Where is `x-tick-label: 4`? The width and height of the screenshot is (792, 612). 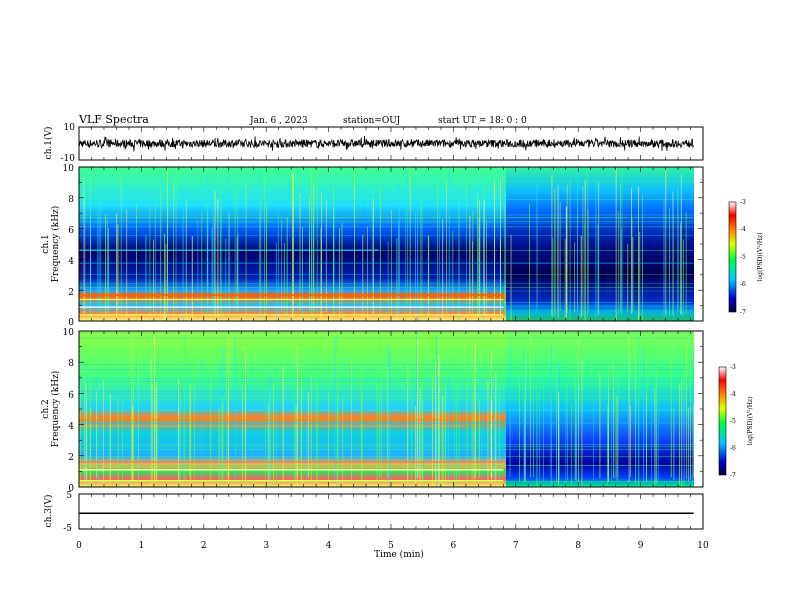 x-tick-label: 4 is located at coordinates (329, 546).